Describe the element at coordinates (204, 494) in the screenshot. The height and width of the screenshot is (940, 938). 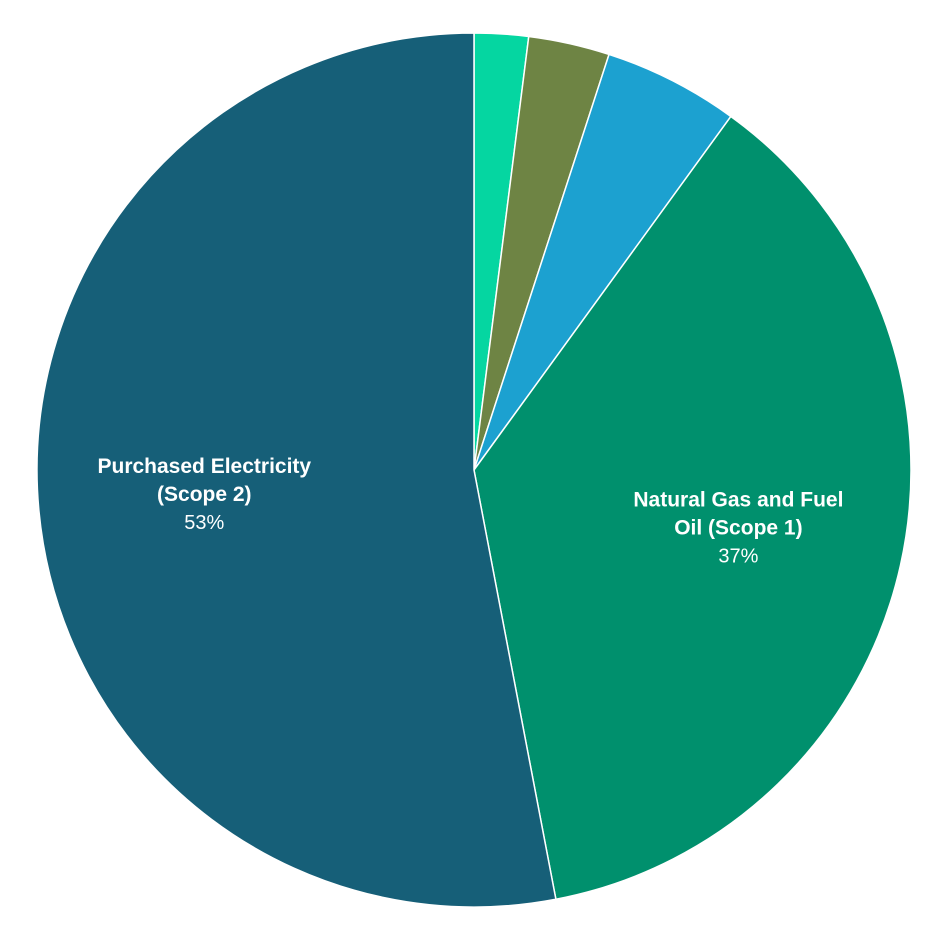
I see `slice-label-4-line-1: (Scope 2)` at that location.